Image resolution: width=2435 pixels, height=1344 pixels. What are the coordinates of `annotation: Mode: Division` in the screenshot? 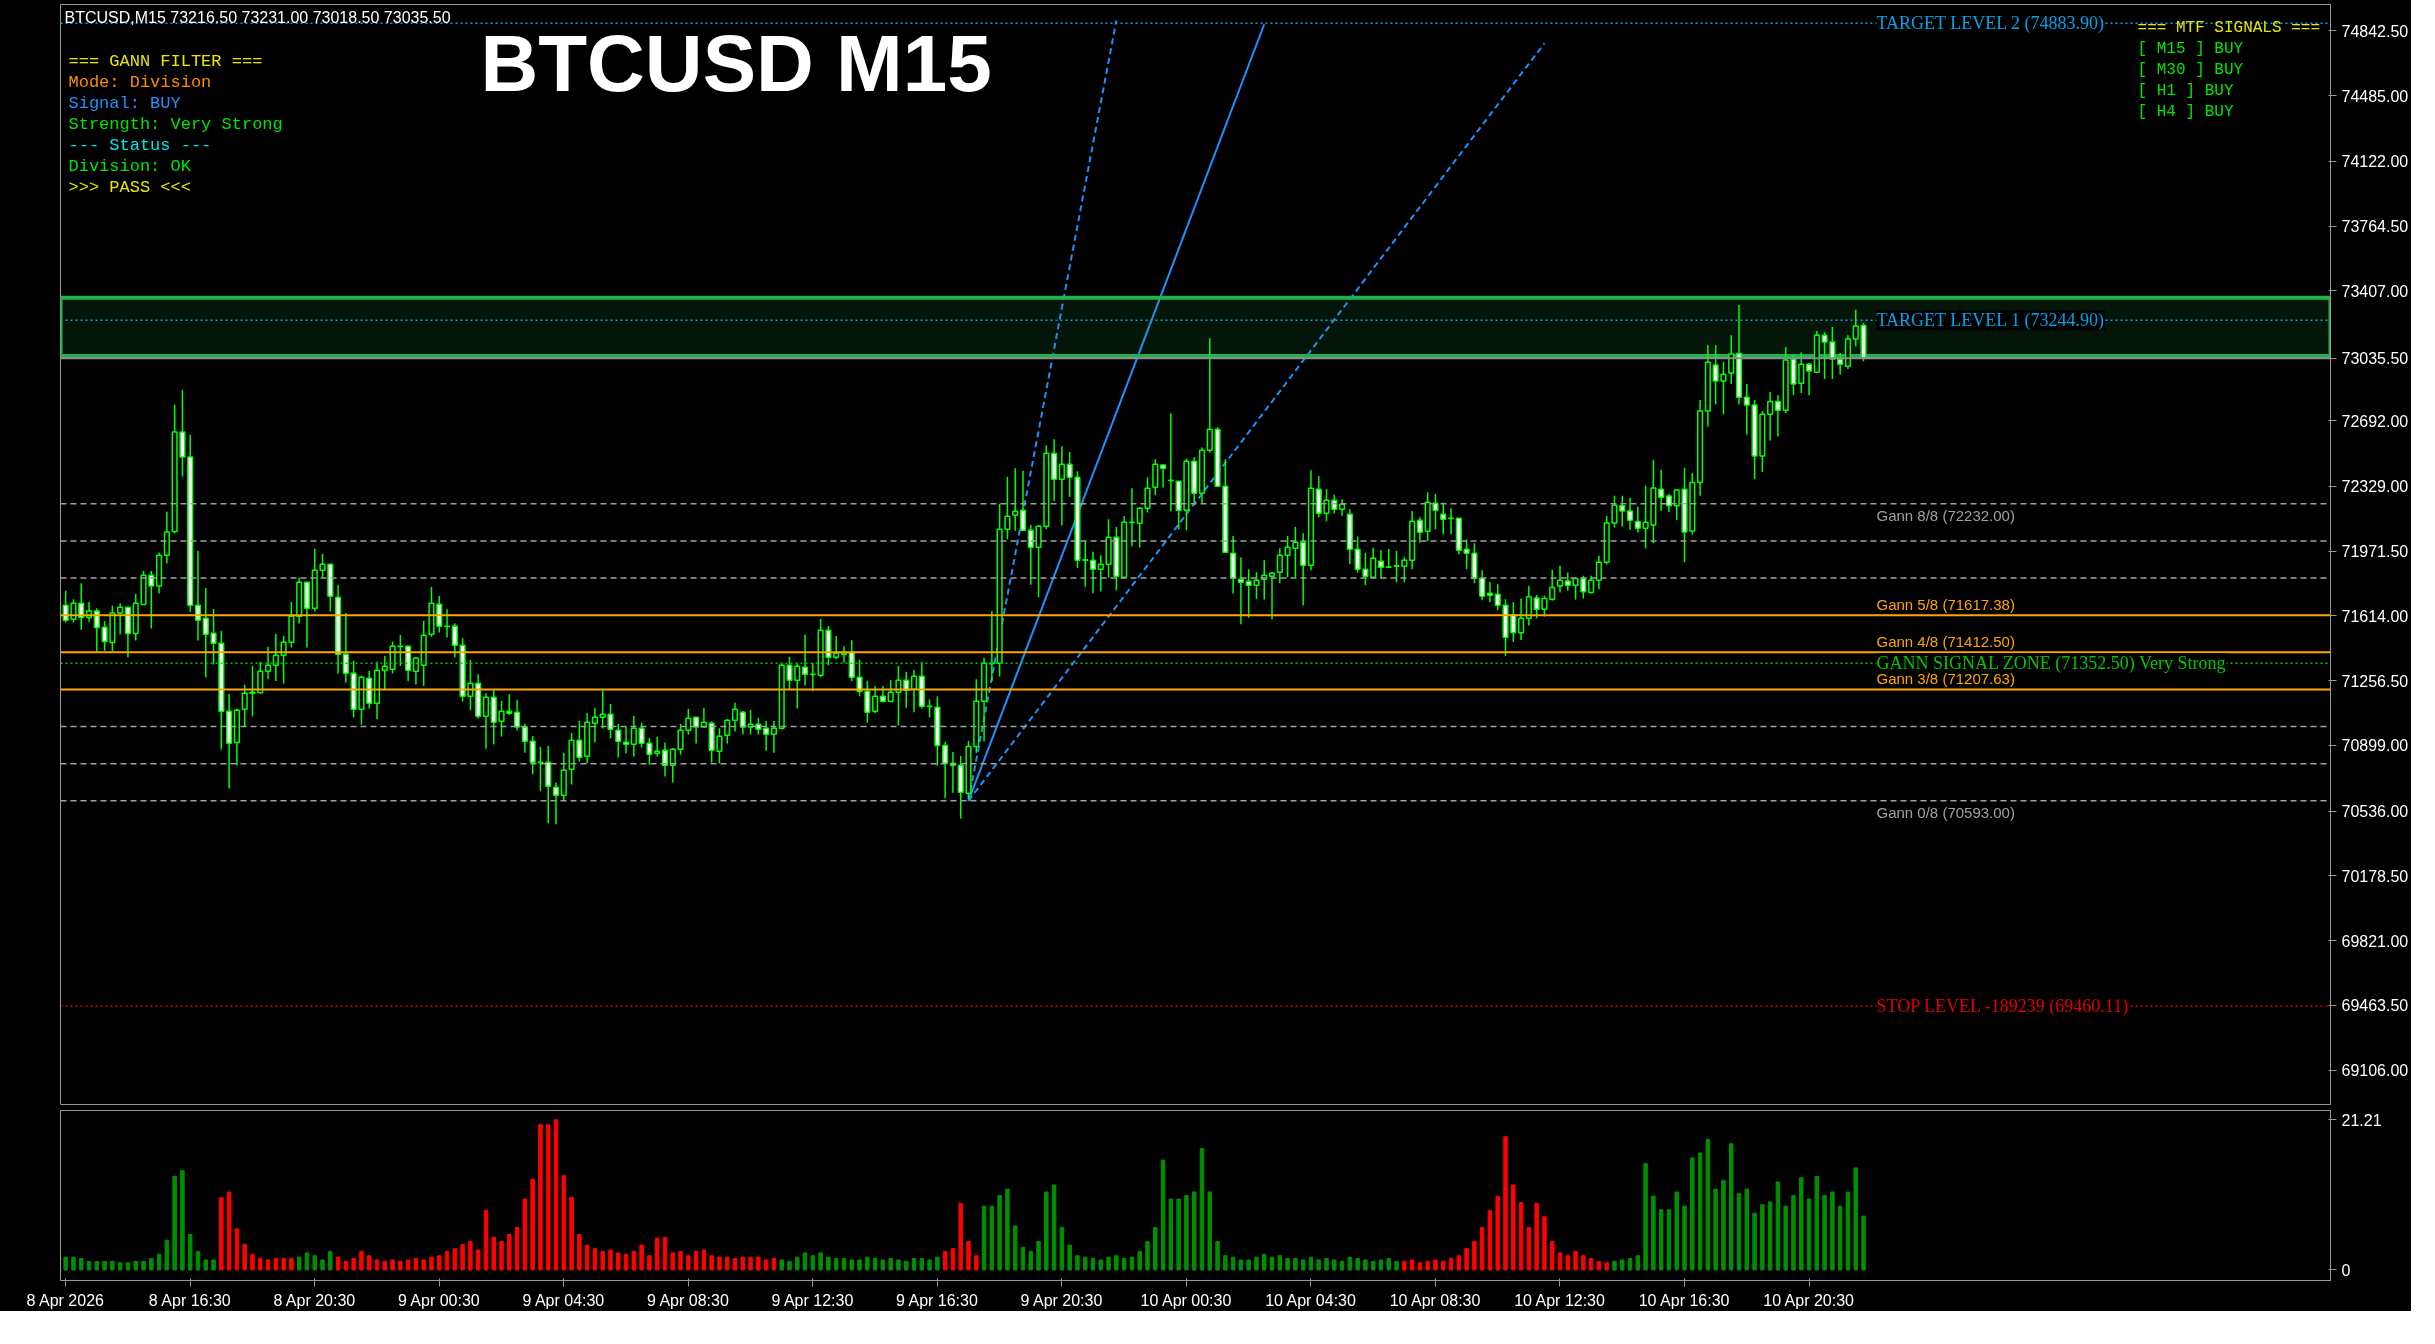 It's located at (140, 82).